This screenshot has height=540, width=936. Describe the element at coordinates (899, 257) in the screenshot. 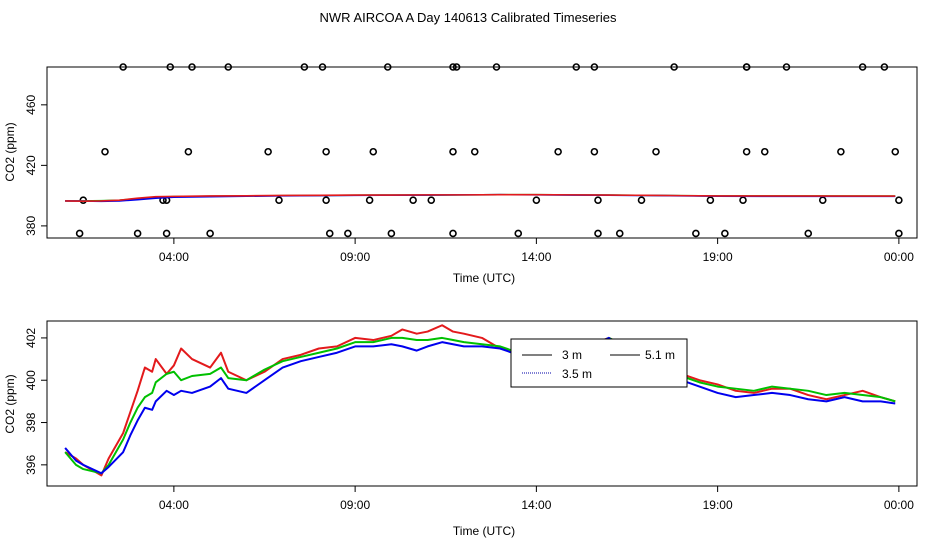

I see `top-x-tick-label: 00:00` at that location.